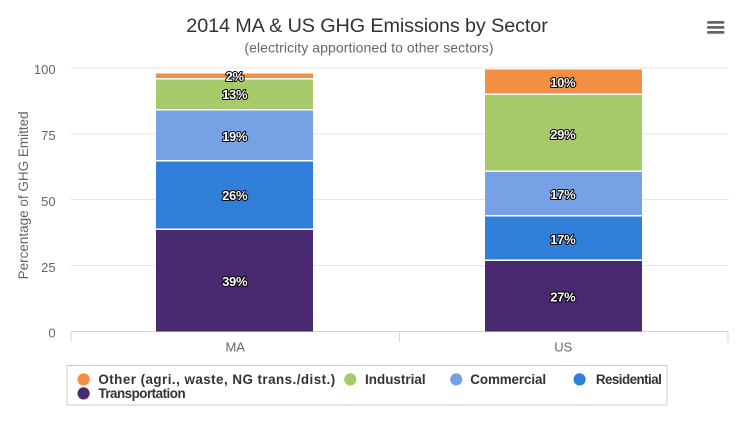  I want to click on svg-text: Residential, so click(628, 379).